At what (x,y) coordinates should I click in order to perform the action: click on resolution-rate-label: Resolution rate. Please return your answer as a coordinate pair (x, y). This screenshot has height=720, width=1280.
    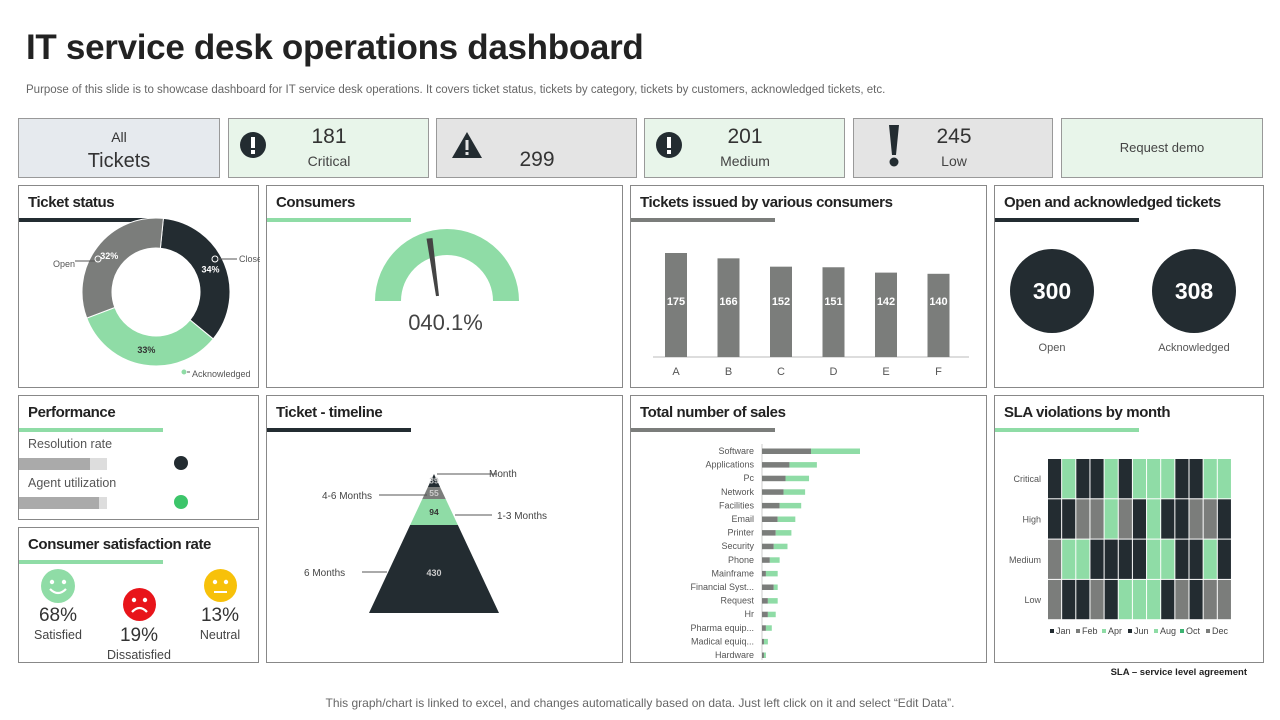
    Looking at the image, I should click on (70, 444).